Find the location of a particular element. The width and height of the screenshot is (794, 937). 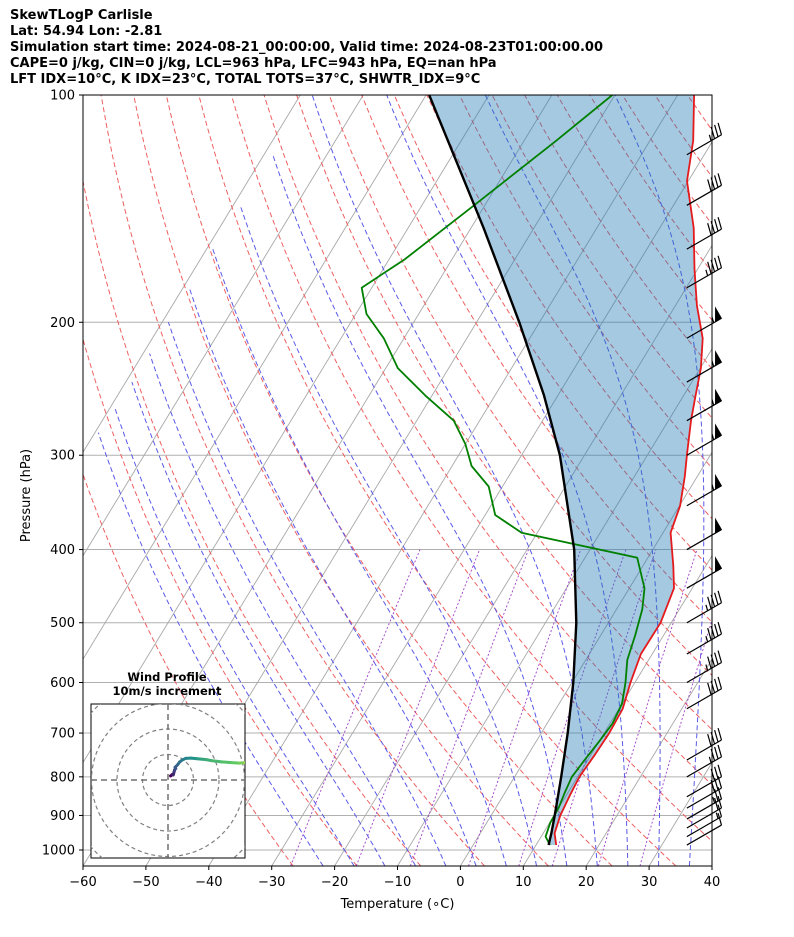

y-tick-label: 1000 is located at coordinates (58, 851).